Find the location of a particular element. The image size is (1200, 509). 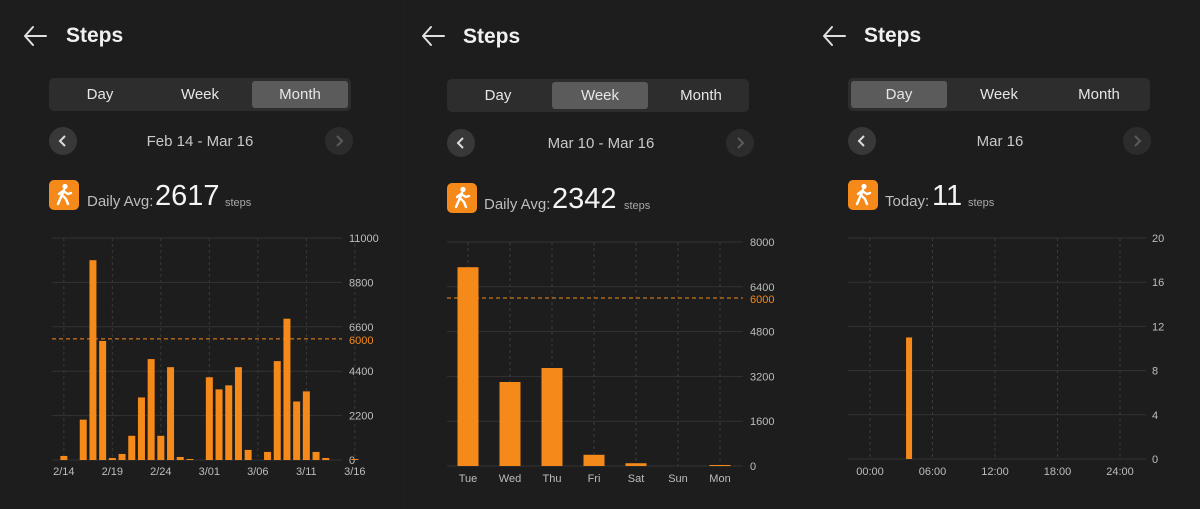

x-tick-label: 12:00 is located at coordinates (995, 472).